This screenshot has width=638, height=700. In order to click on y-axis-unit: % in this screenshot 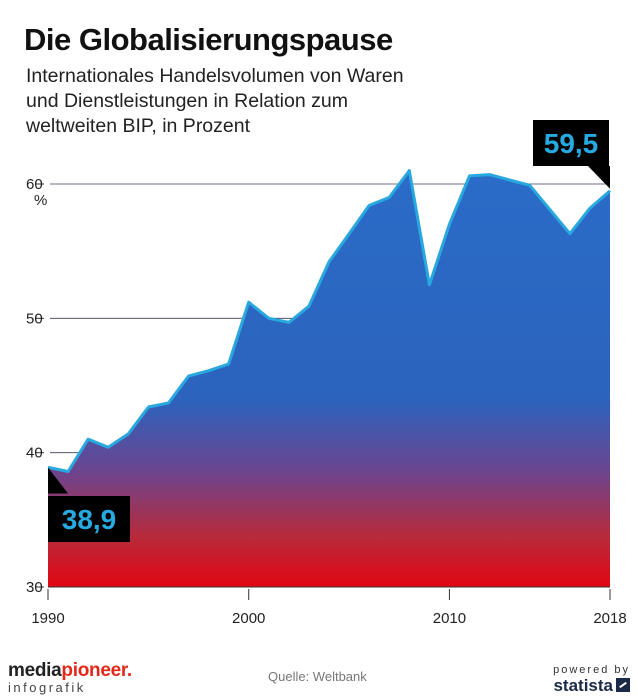, I will do `click(40, 200)`.